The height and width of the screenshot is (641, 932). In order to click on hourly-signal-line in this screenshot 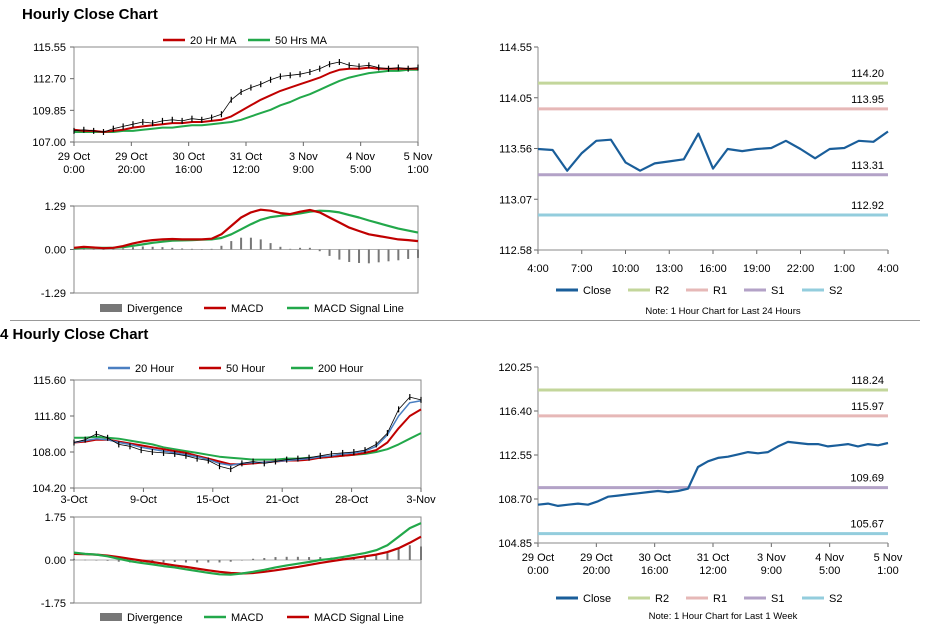, I will do `click(246, 229)`.